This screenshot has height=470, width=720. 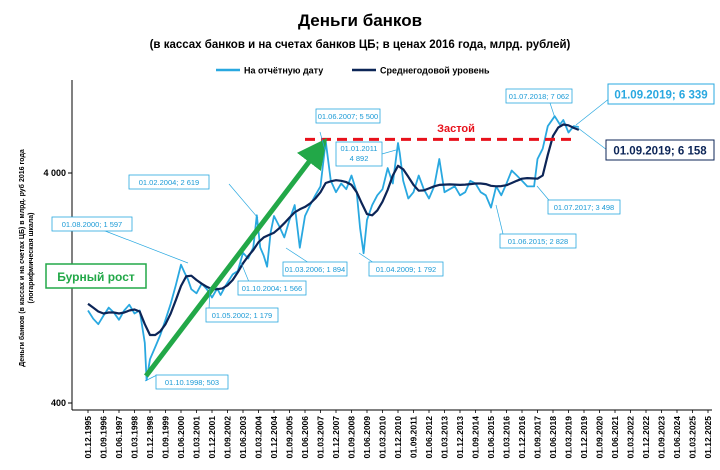 What do you see at coordinates (491, 437) in the screenshot?
I see `x-tick-label: 01.06.2015` at bounding box center [491, 437].